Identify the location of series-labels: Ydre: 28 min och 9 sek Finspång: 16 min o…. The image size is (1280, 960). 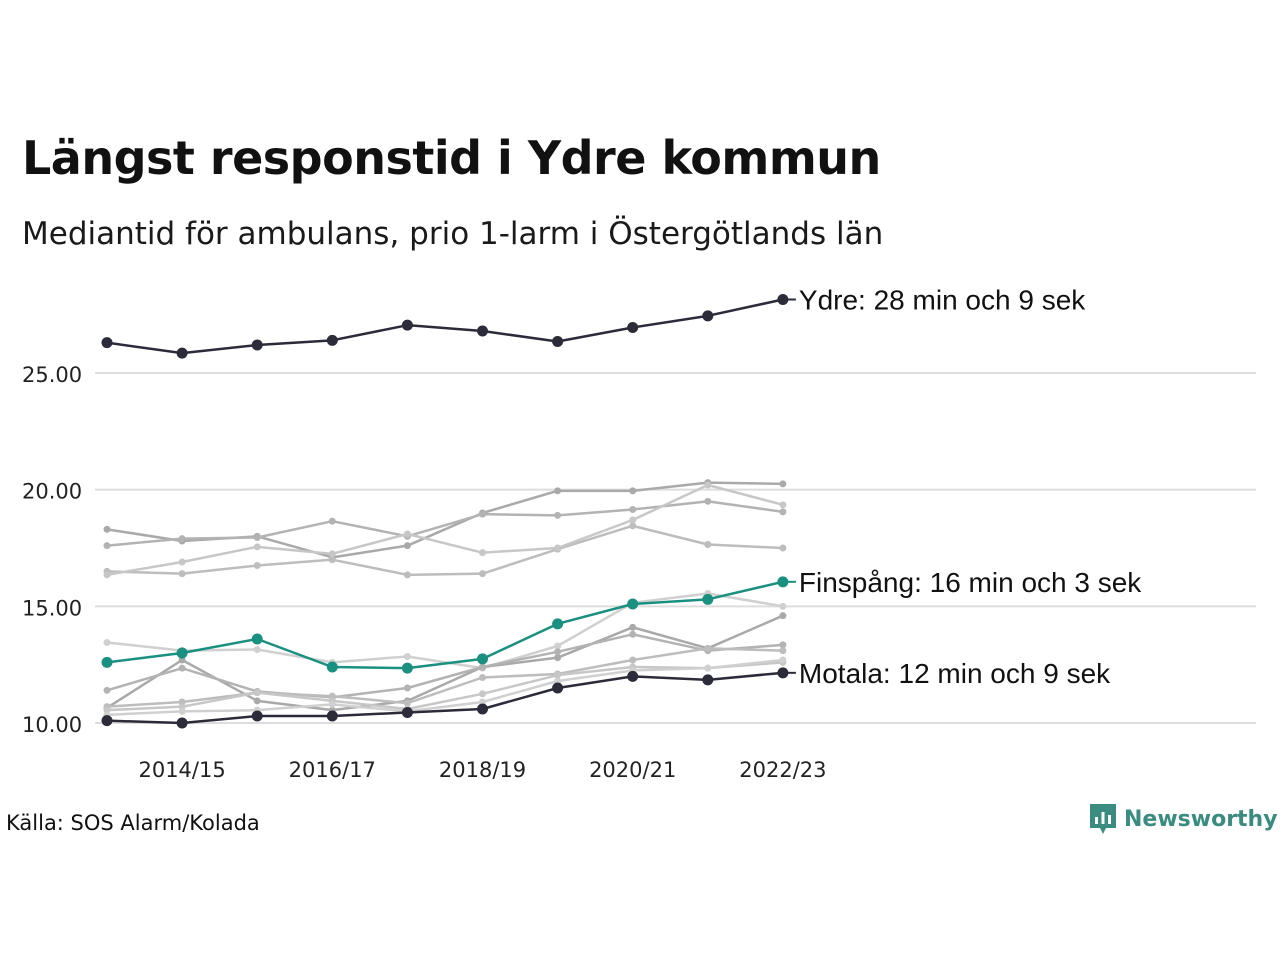
(964, 487).